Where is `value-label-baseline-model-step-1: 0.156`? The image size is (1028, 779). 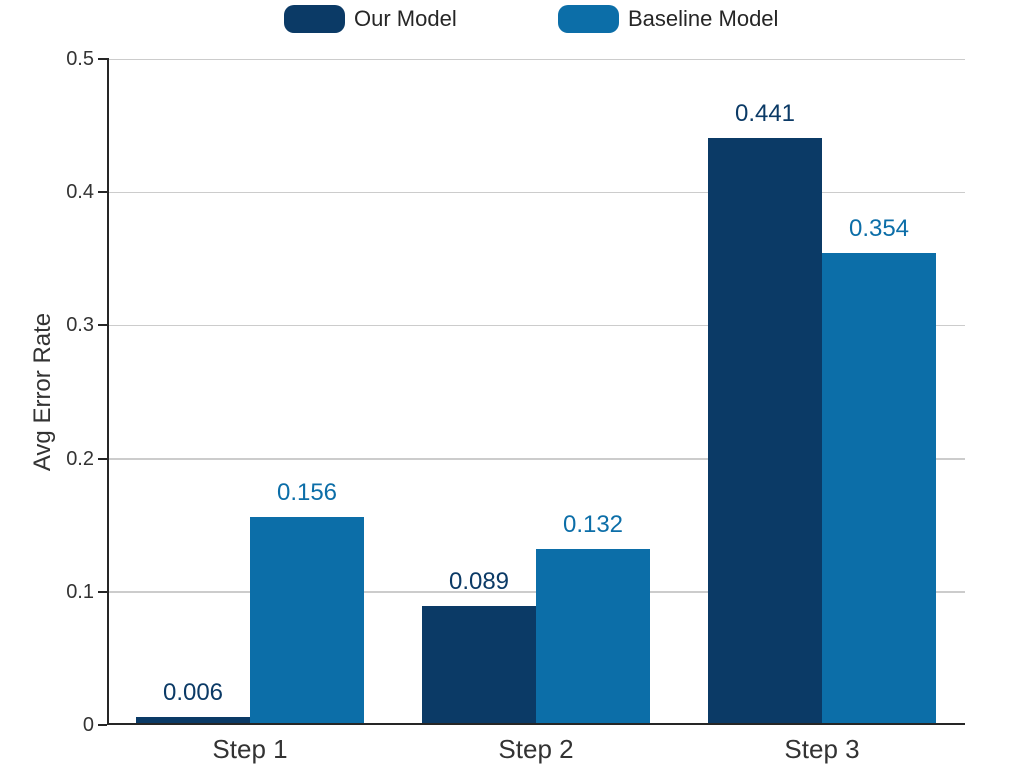 value-label-baseline-model-step-1: 0.156 is located at coordinates (307, 493).